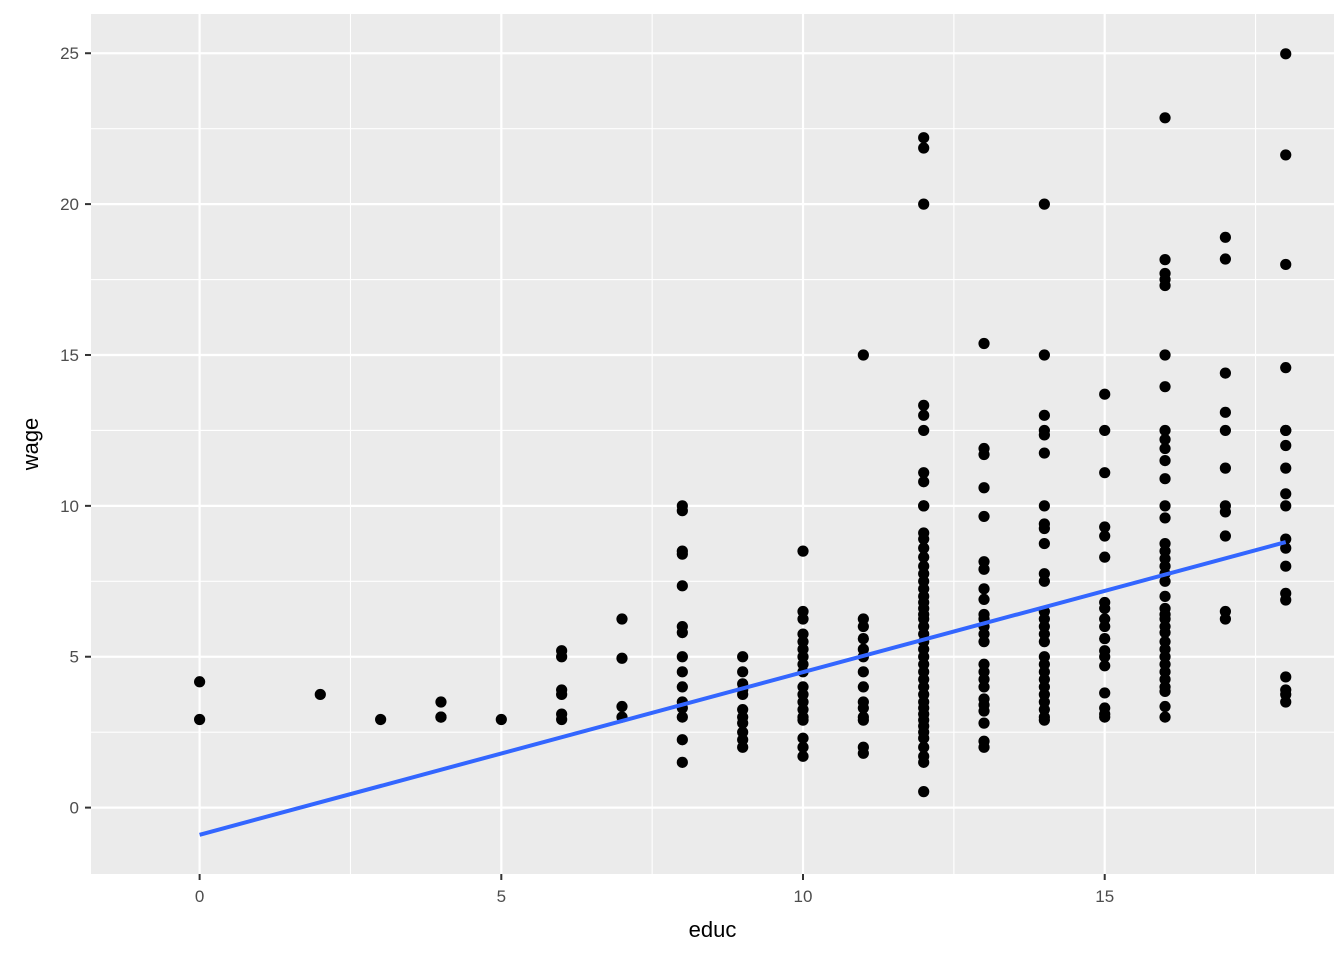 The image size is (1344, 960). I want to click on y-tick-label: 25, so click(69, 53).